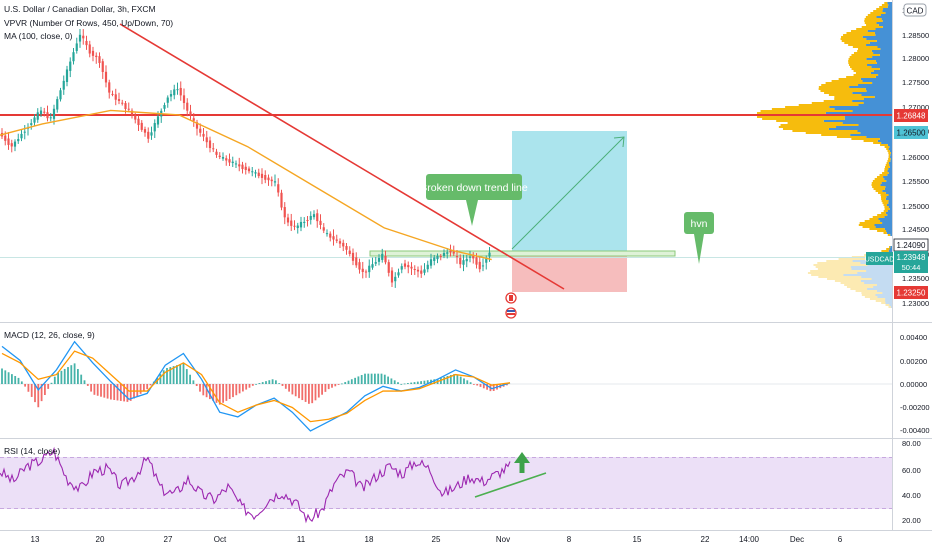 The image size is (932, 550). Describe the element at coordinates (522, 253) in the screenshot. I see `resistance-zone` at that location.